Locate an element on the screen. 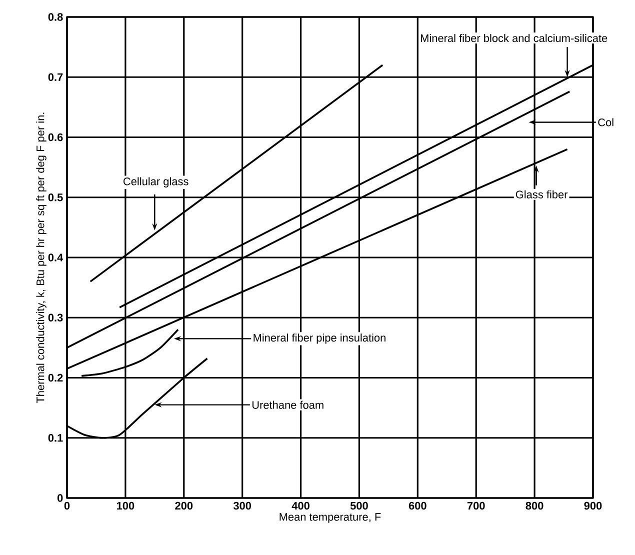  x-tick-label: 800 is located at coordinates (535, 506).